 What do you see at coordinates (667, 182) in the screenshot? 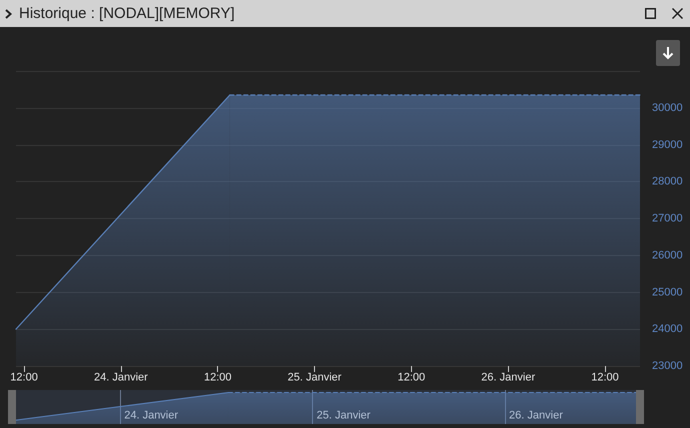
I see `y-tick-label: 28000` at bounding box center [667, 182].